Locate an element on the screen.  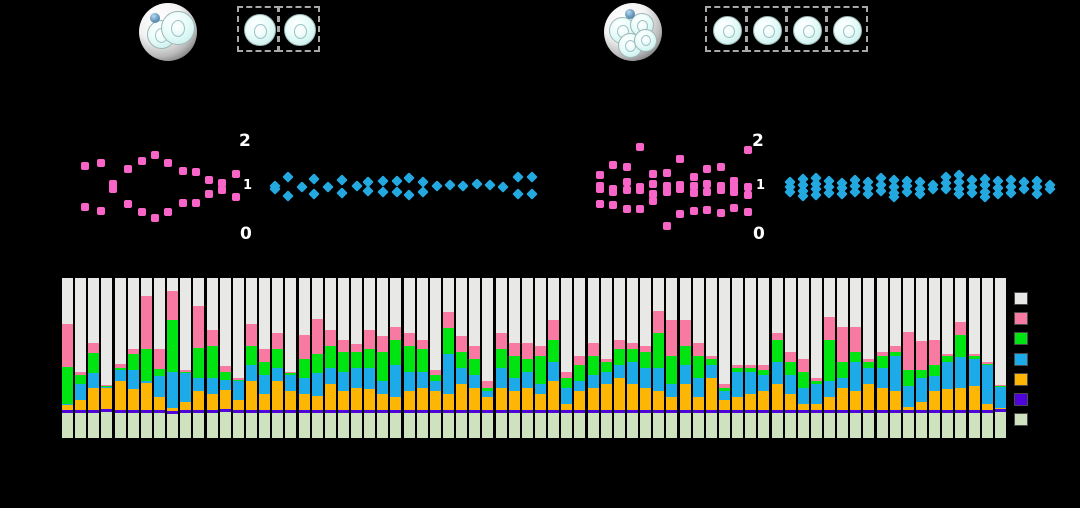
ytick-0-right: 0 is located at coordinates (759, 234).